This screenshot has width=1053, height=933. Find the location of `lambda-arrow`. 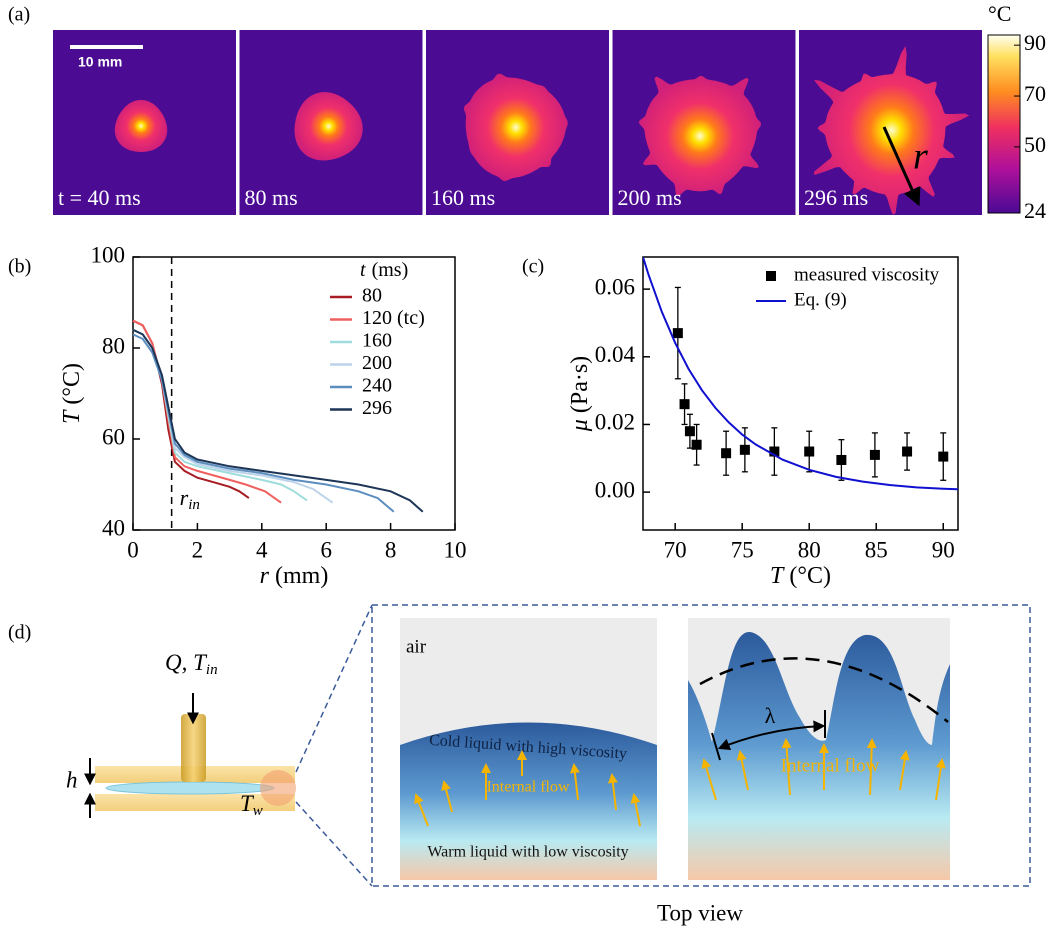

lambda-arrow is located at coordinates (771, 735).